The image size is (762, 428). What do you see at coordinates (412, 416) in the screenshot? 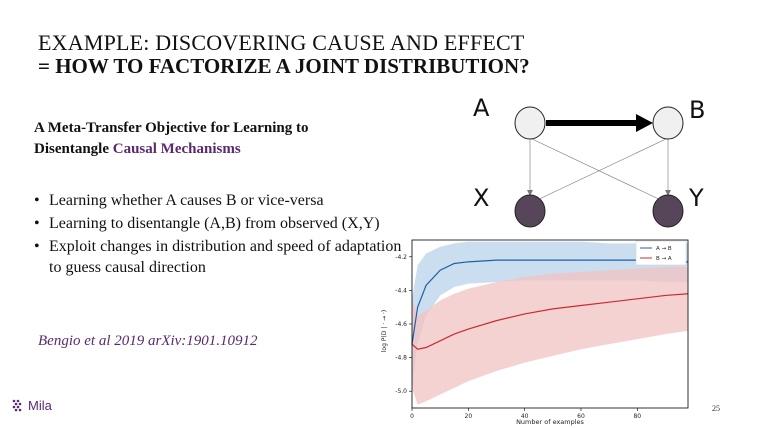
I see `x-tick-label: 0` at bounding box center [412, 416].